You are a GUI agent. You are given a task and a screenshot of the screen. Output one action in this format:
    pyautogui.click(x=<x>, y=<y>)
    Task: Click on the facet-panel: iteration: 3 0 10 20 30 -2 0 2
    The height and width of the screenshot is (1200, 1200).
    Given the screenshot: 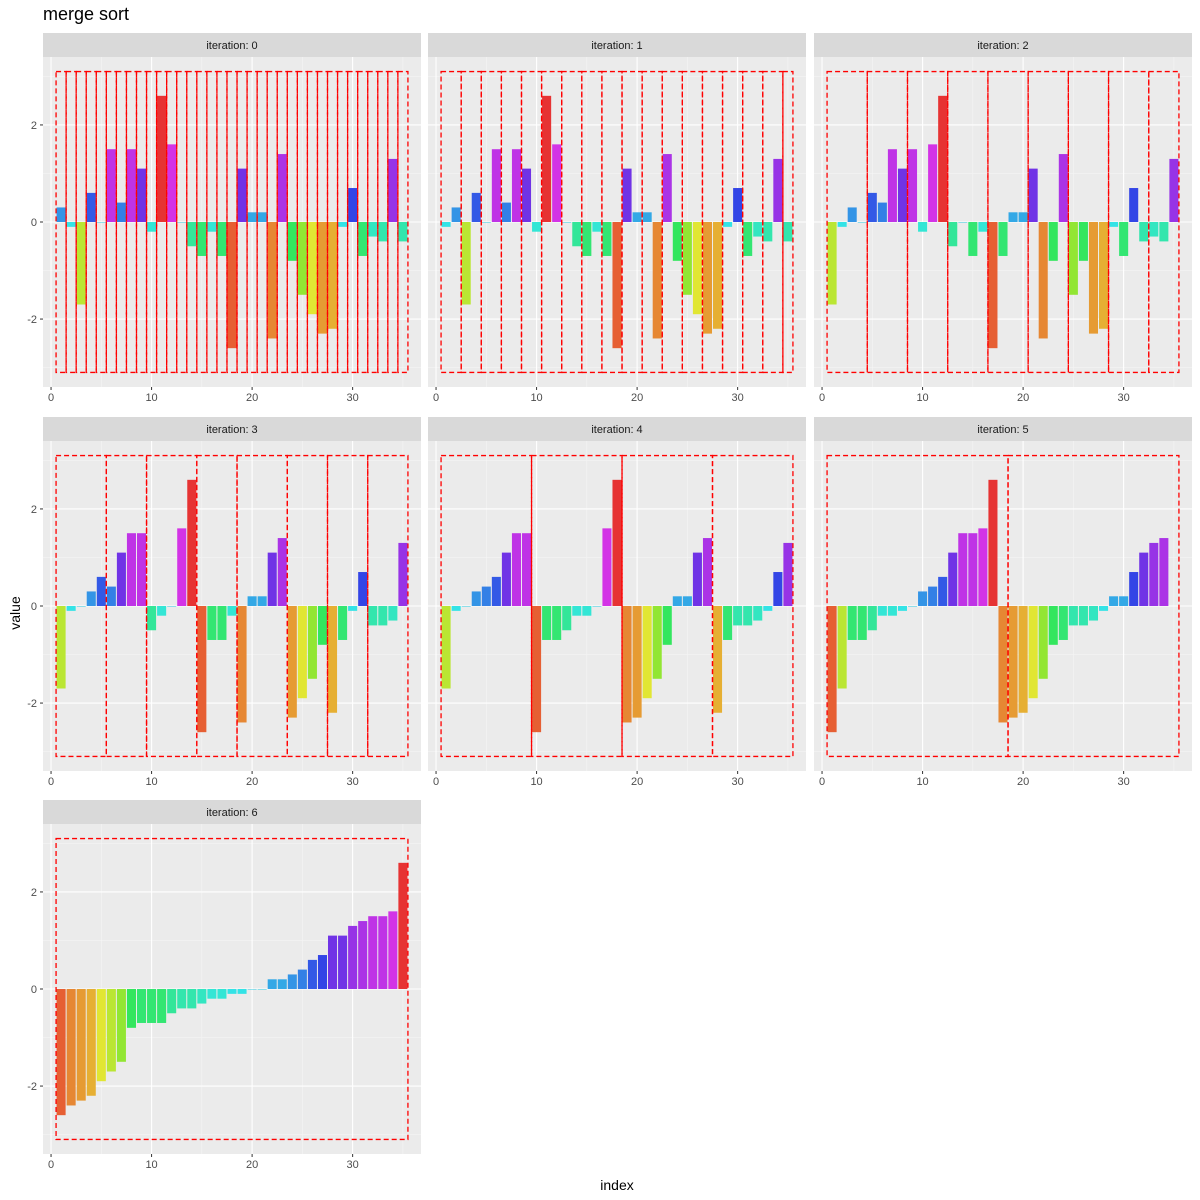 What is the action you would take?
    pyautogui.click(x=224, y=602)
    